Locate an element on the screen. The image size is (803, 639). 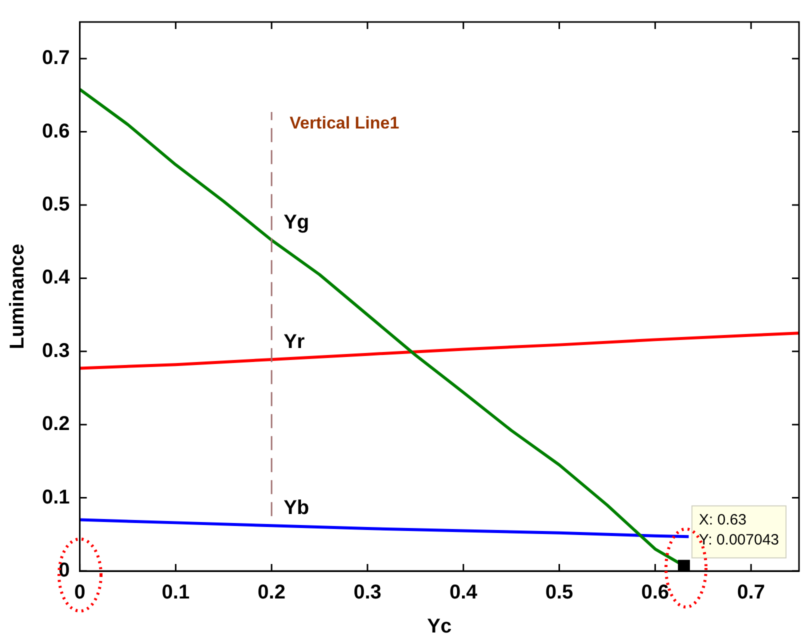
x-tick-label: 0.3 is located at coordinates (368, 593).